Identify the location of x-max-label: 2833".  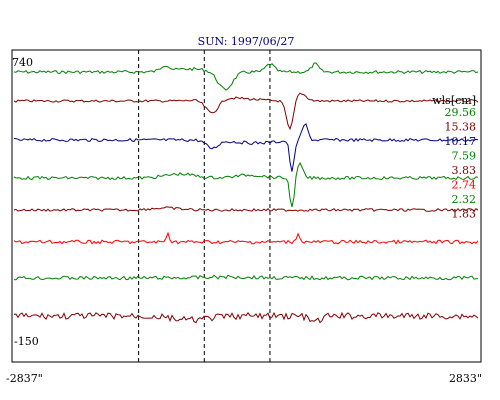
(465, 378).